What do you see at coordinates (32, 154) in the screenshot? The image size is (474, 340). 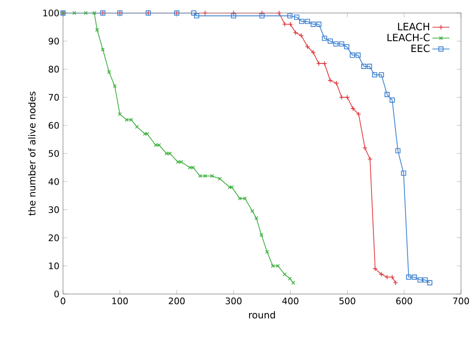 I see `y-axis-title: the number of alive nodes` at bounding box center [32, 154].